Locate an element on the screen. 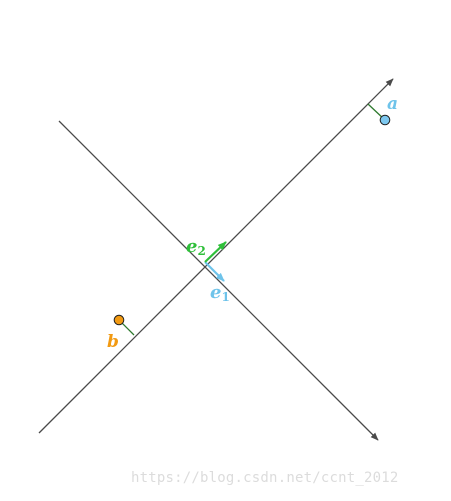 The image size is (451, 501). label-e2: e2 is located at coordinates (196, 247).